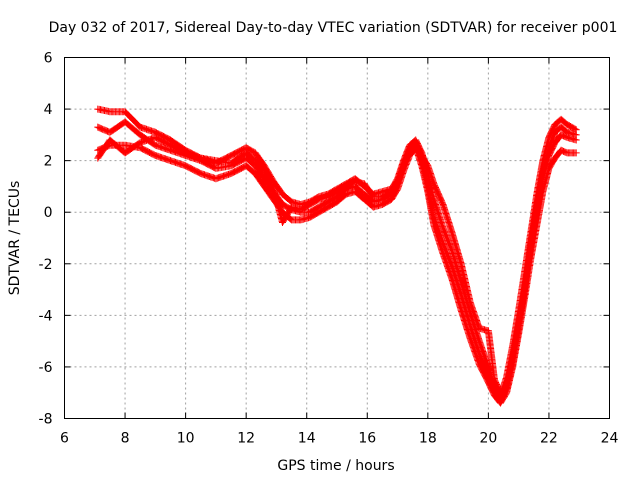  I want to click on y-tick-label: -8, so click(46, 420).